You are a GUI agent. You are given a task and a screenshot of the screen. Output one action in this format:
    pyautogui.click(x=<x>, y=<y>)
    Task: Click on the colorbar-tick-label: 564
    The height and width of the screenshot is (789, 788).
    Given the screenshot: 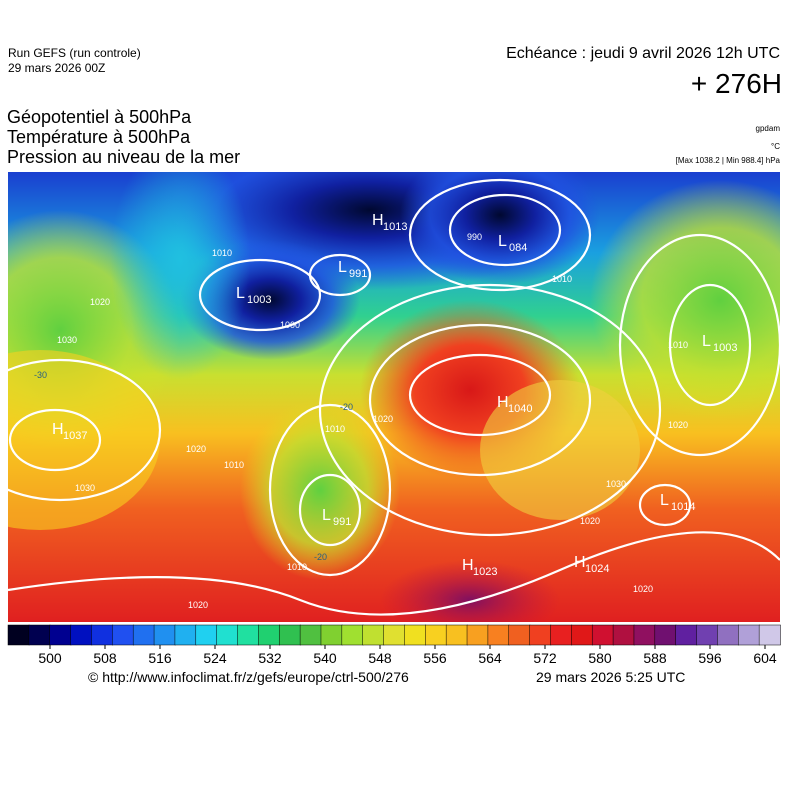 What is the action you would take?
    pyautogui.click(x=490, y=658)
    